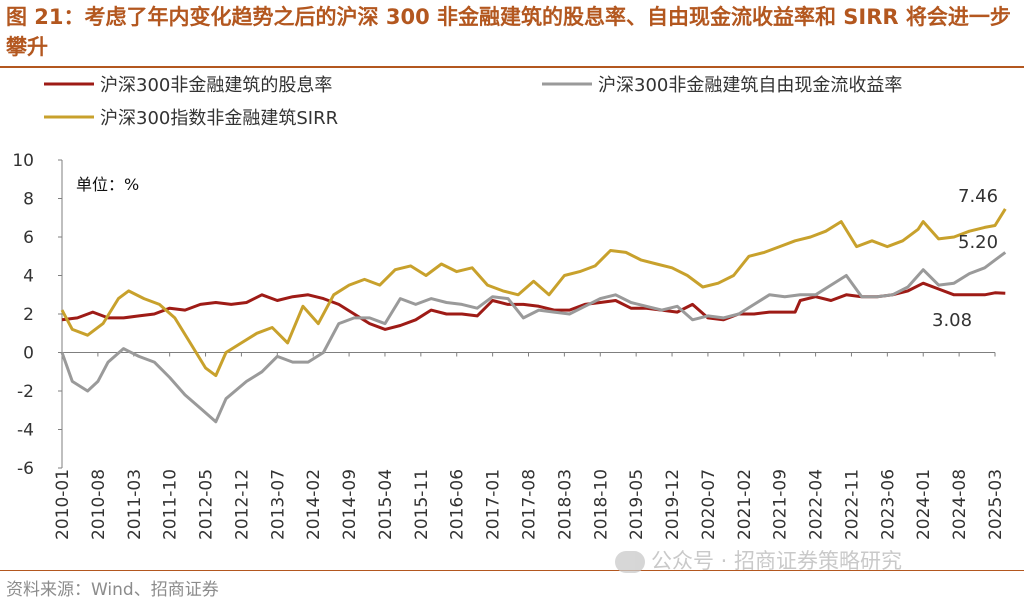  I want to click on y-tick-label: 8, so click(28, 200).